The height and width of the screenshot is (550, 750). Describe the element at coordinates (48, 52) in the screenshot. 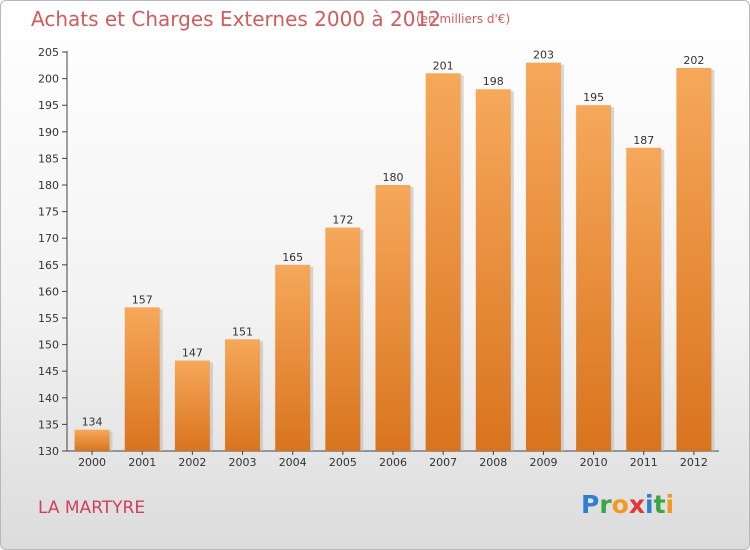

I see `y-tick-label: 205` at that location.